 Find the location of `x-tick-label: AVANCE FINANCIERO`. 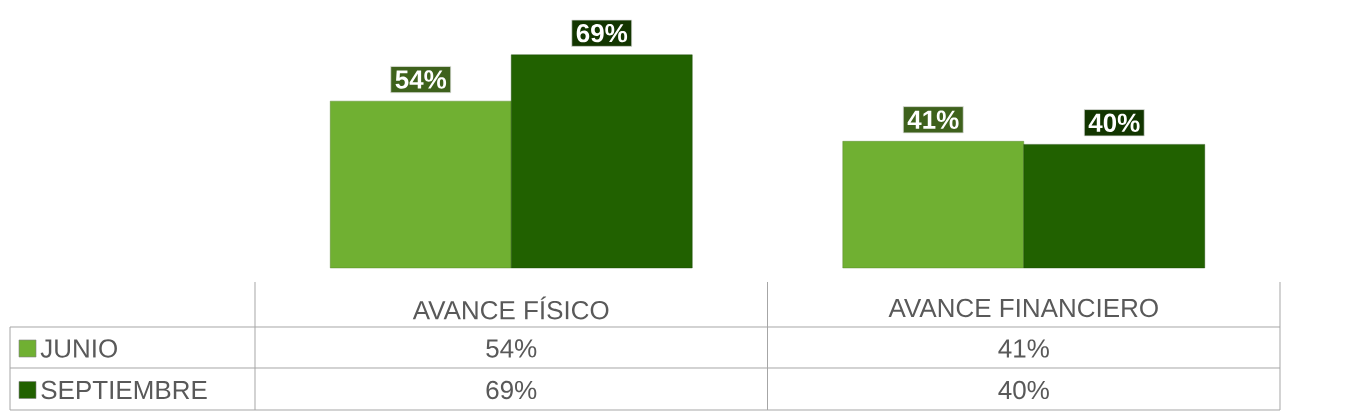

x-tick-label: AVANCE FINANCIERO is located at coordinates (1023, 308).